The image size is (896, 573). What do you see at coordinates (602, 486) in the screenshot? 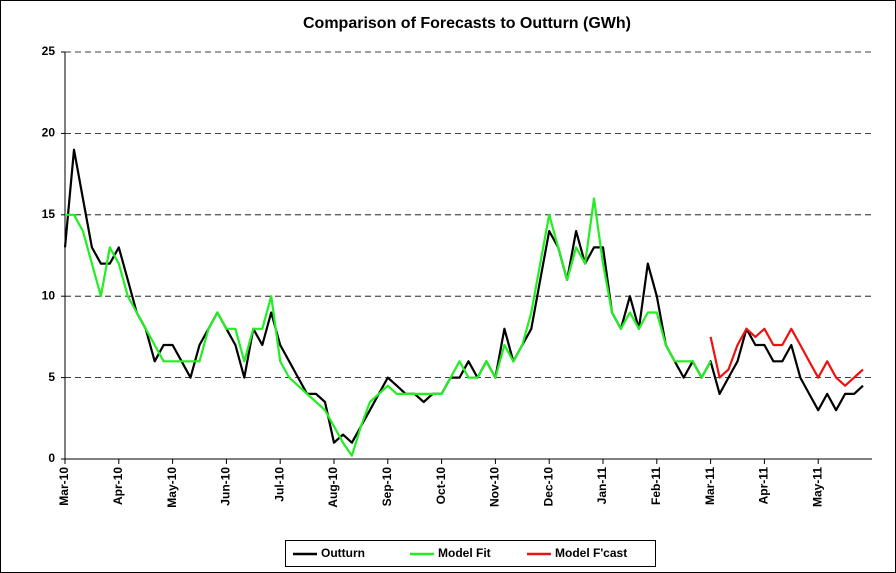
I see `x-tick-label: Jan-11` at bounding box center [602, 486].